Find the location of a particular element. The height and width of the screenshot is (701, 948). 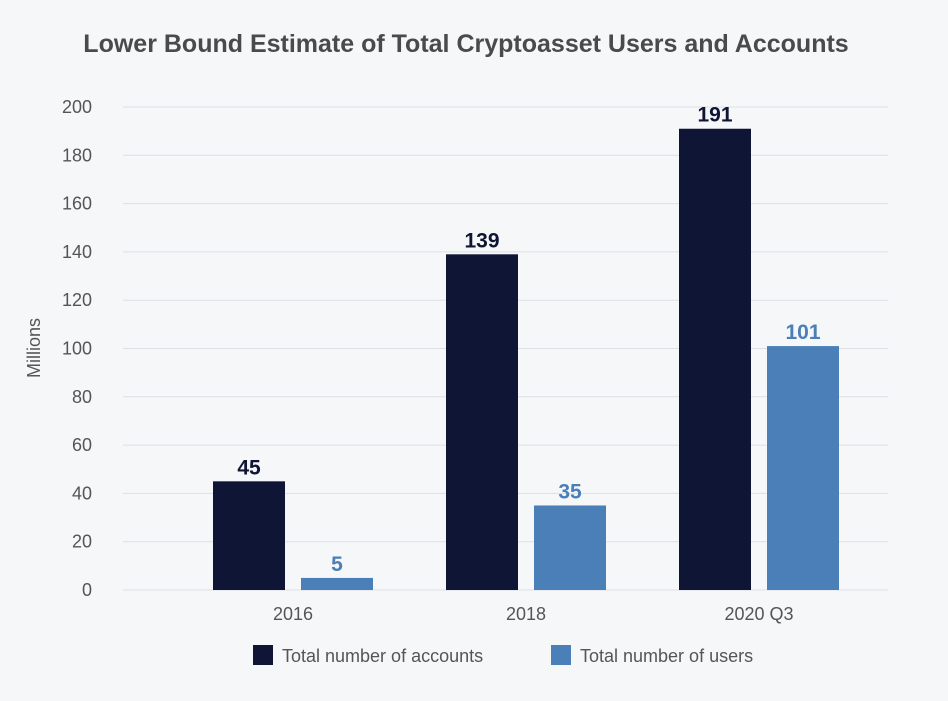

y-tick-label: 100 is located at coordinates (77, 349).